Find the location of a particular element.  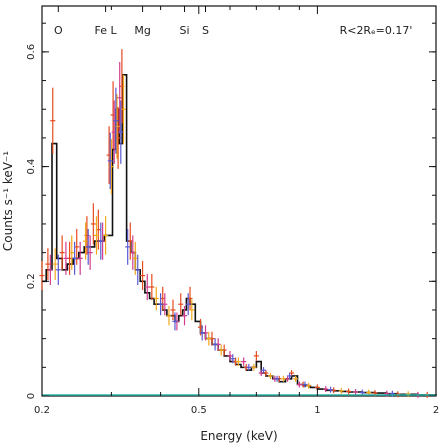

y-tick-label: 0 is located at coordinates (31, 396).